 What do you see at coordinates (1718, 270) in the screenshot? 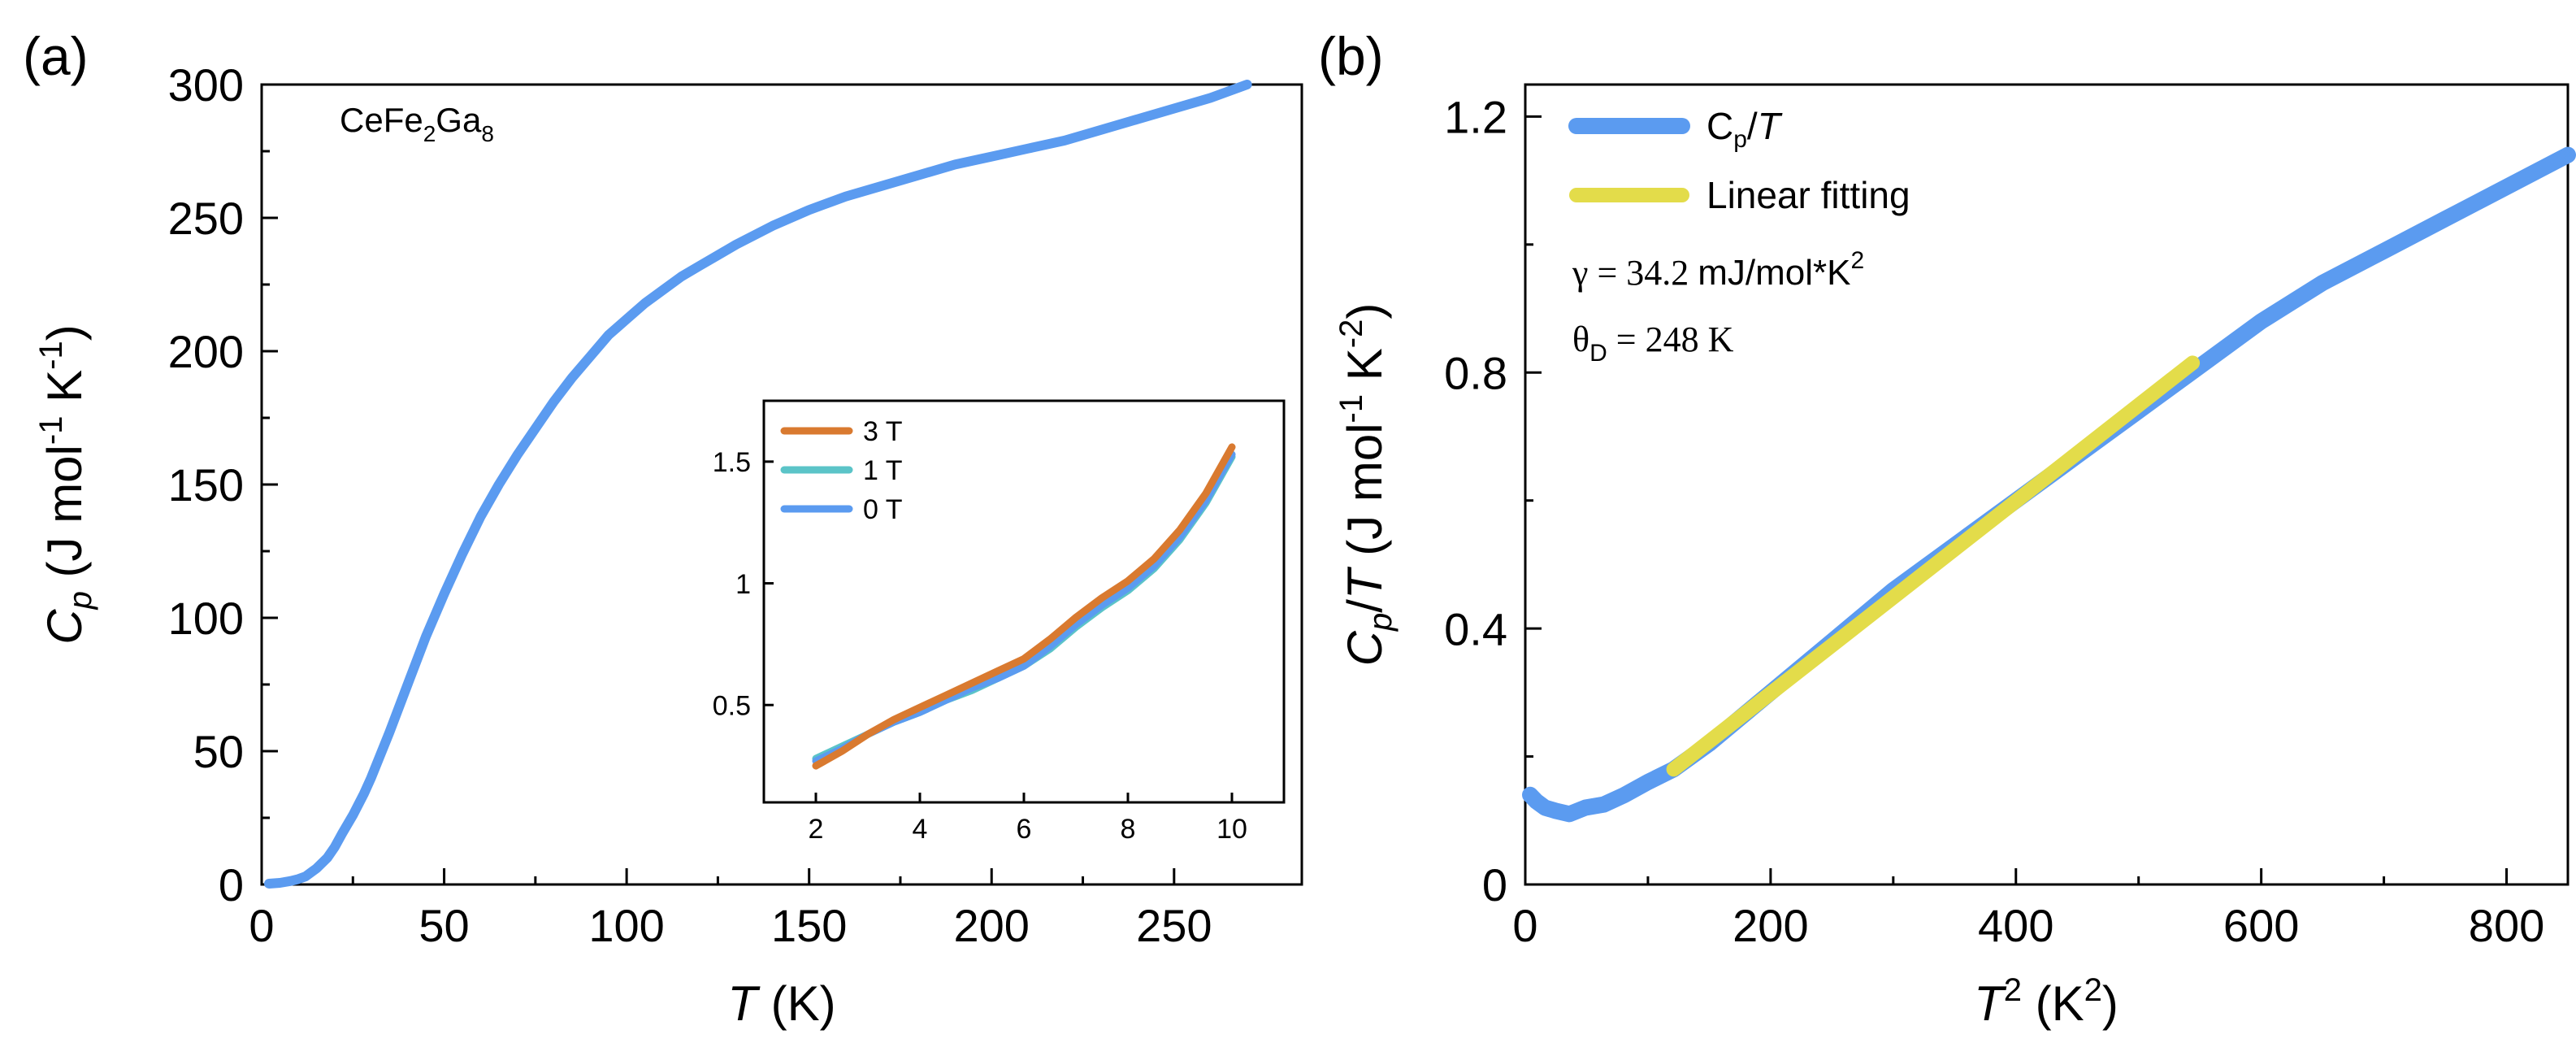
I see `gamma-annotation: γ = 34.2 mJ/mol*K2` at bounding box center [1718, 270].